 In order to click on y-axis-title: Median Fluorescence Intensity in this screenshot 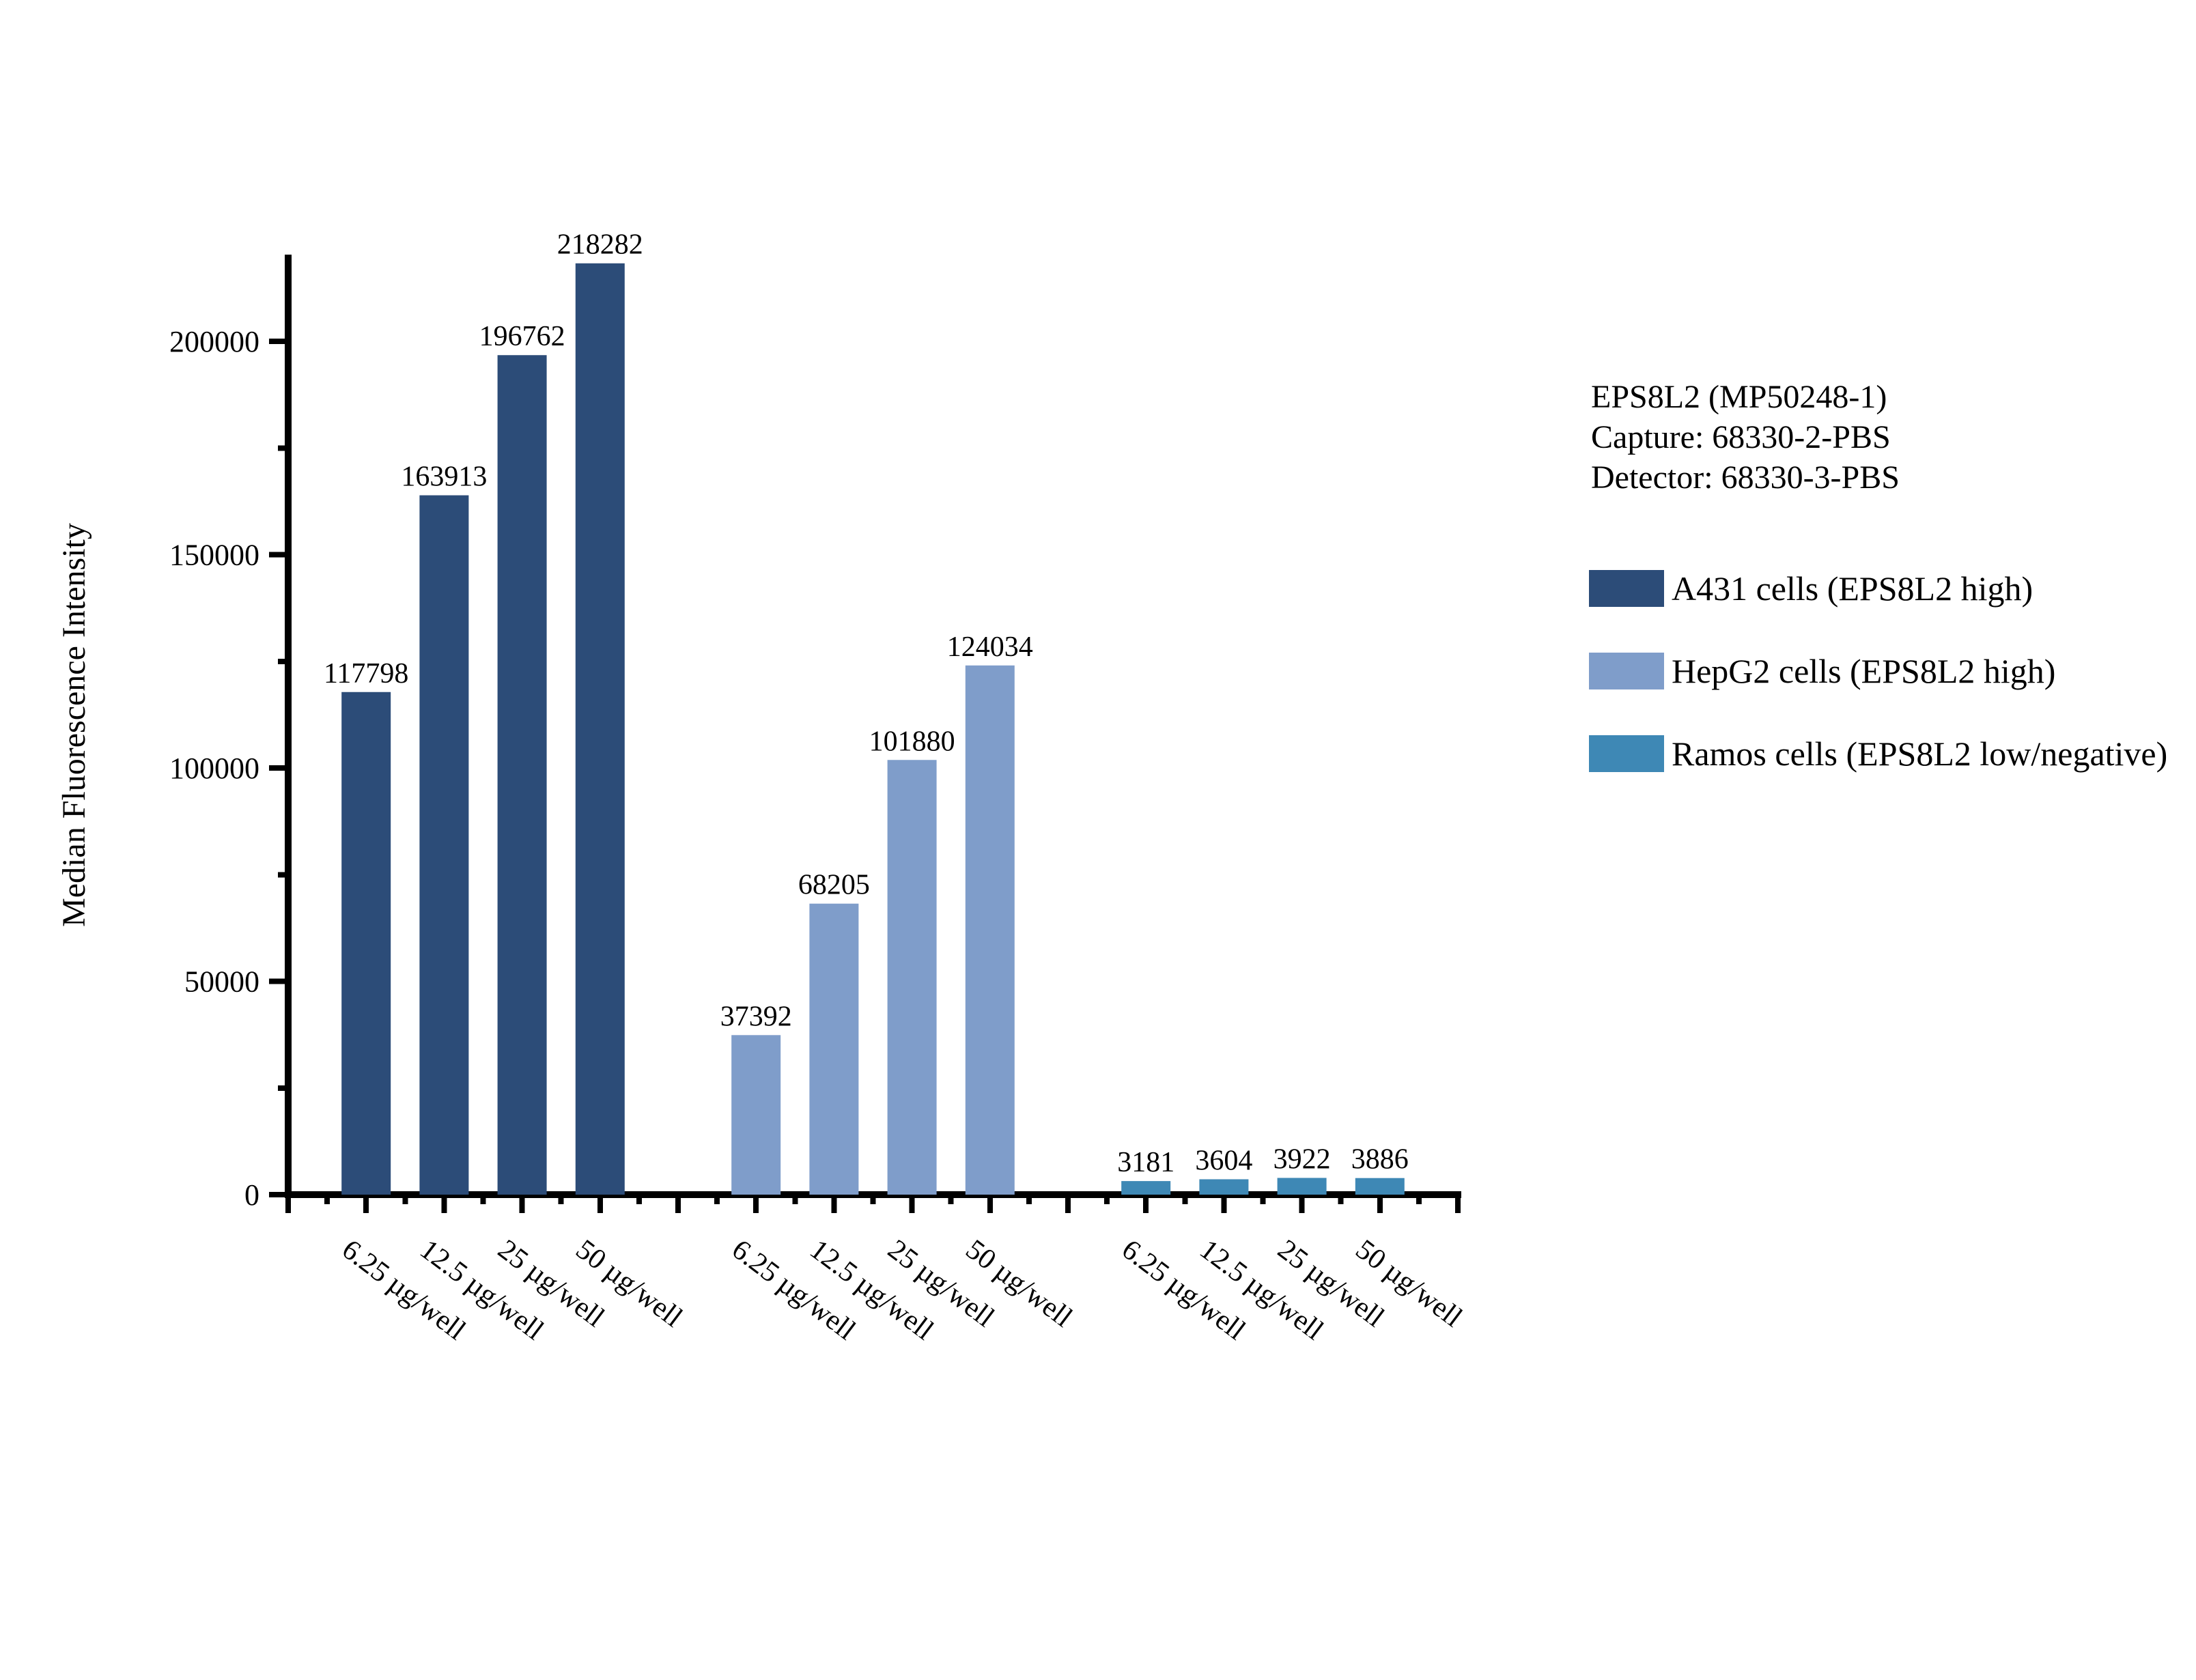, I will do `click(74, 725)`.